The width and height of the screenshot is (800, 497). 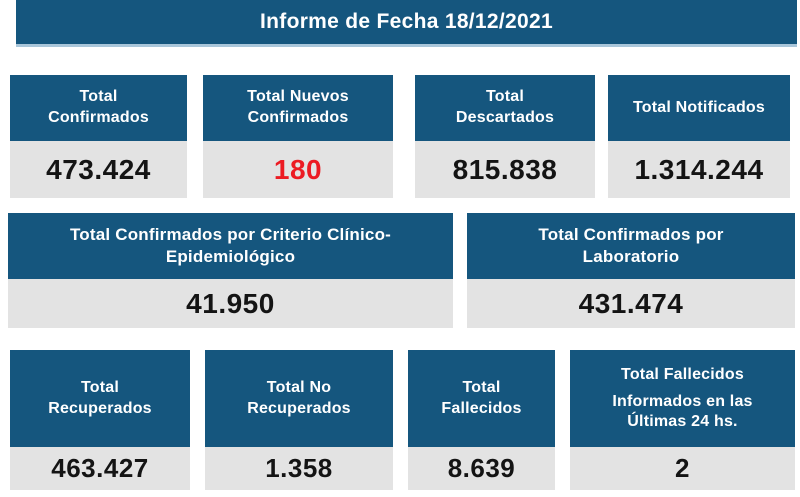 I want to click on card-label: Total Recuperados, so click(x=100, y=397).